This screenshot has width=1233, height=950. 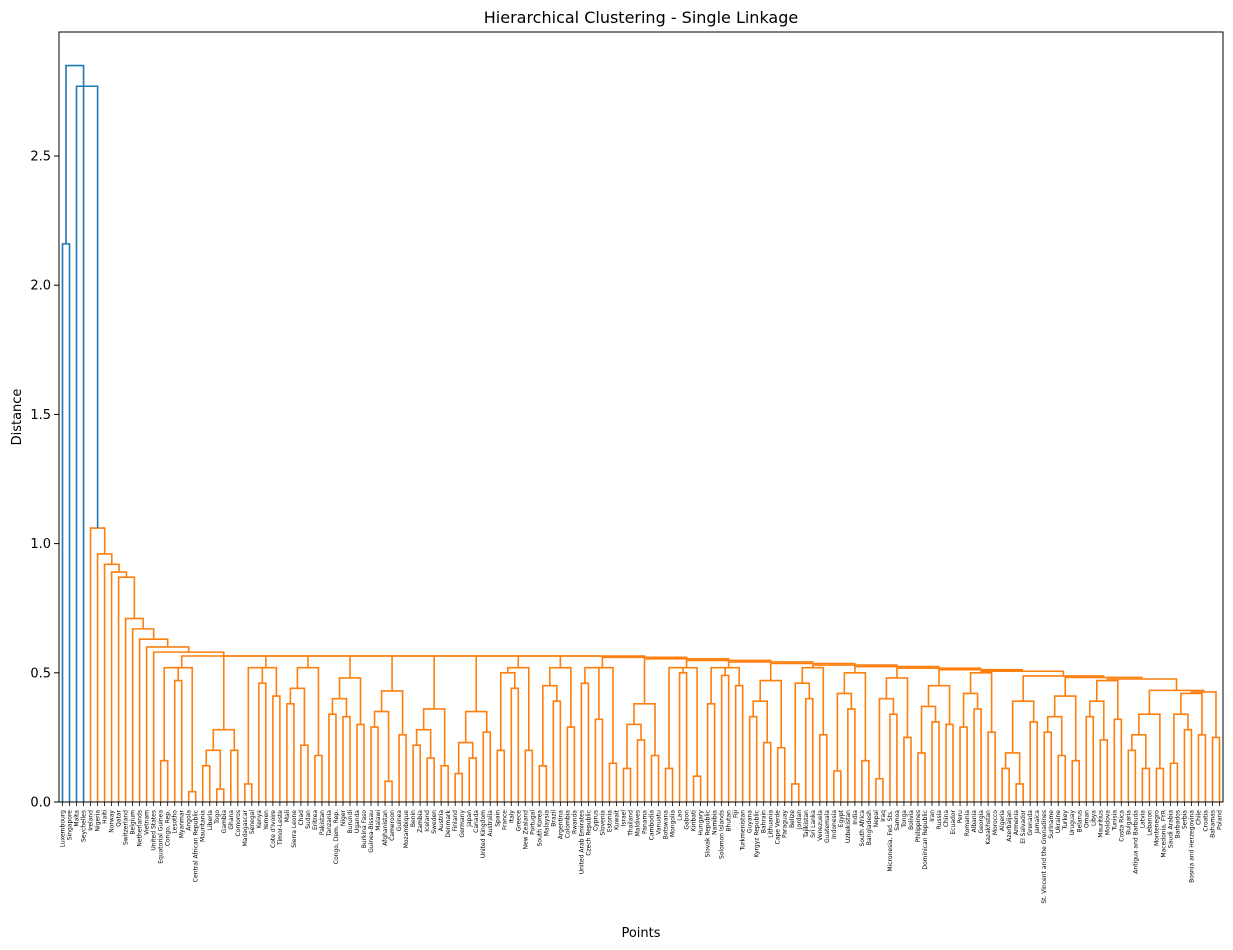 What do you see at coordinates (532, 822) in the screenshot?
I see `leaf-label: Portugal` at bounding box center [532, 822].